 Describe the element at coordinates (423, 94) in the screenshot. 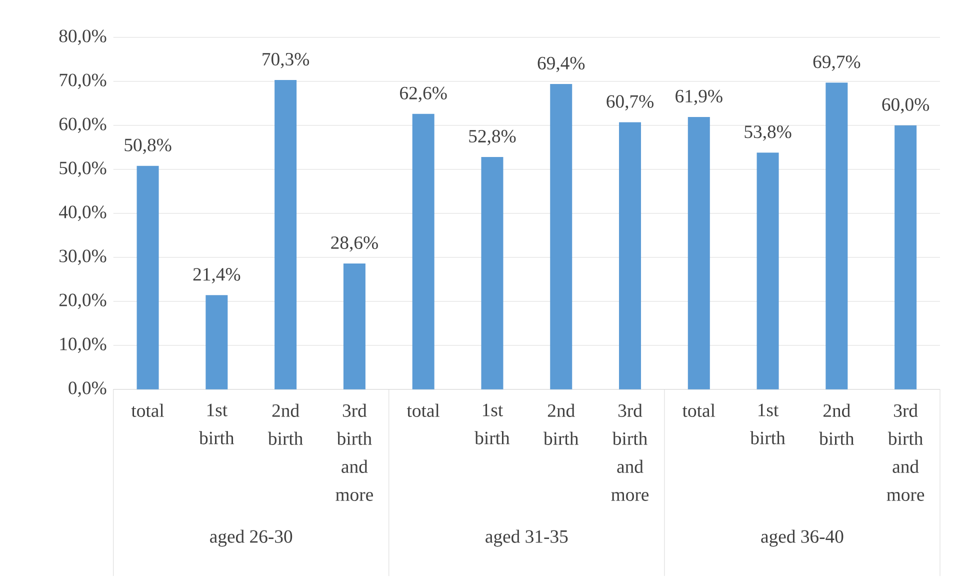

I see `data-label: 62,6%` at that location.